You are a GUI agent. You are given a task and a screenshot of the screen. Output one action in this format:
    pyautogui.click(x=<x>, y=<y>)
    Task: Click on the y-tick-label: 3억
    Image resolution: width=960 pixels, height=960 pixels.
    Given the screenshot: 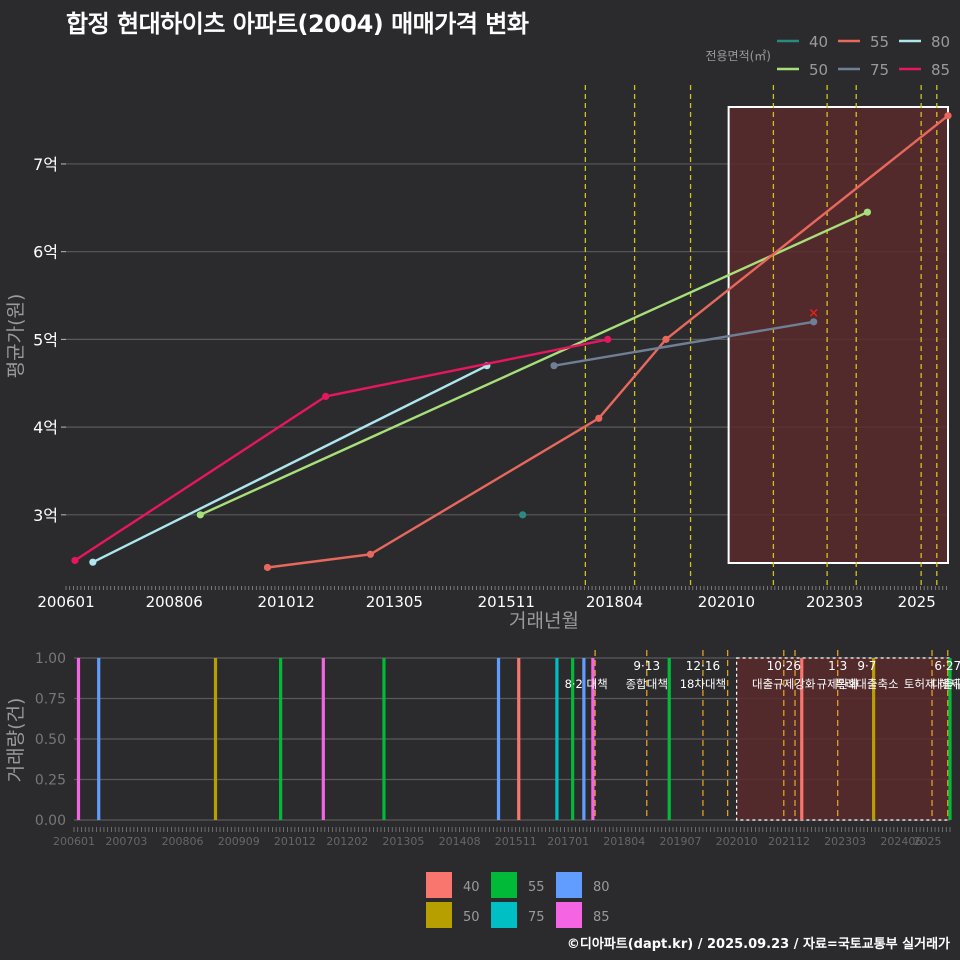 What is the action you would take?
    pyautogui.click(x=45, y=515)
    